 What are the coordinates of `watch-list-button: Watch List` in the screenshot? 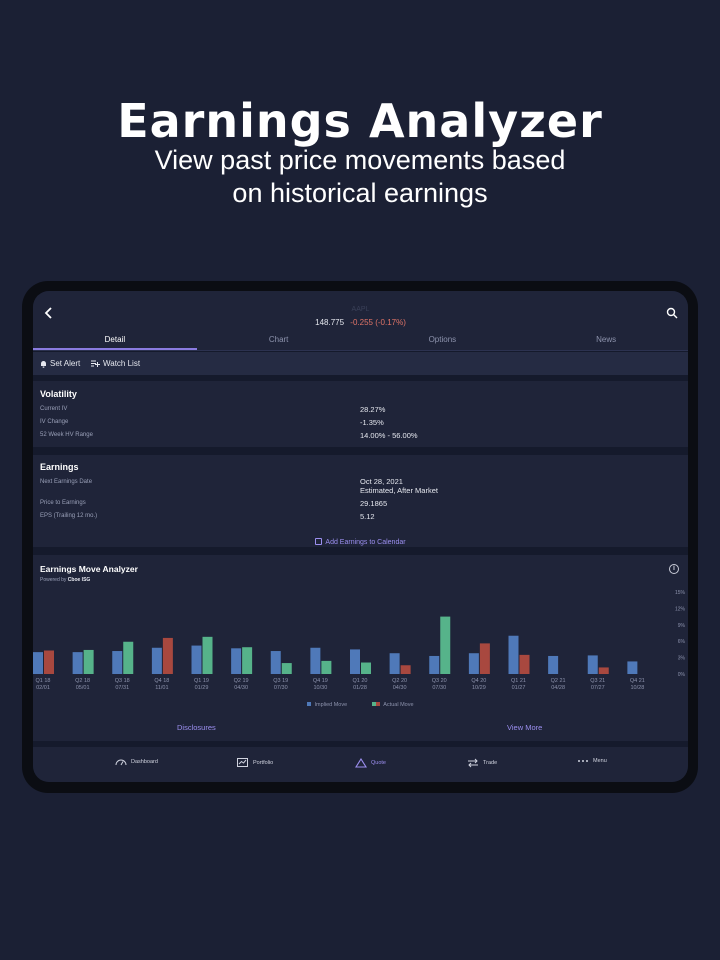 It's located at (115, 363).